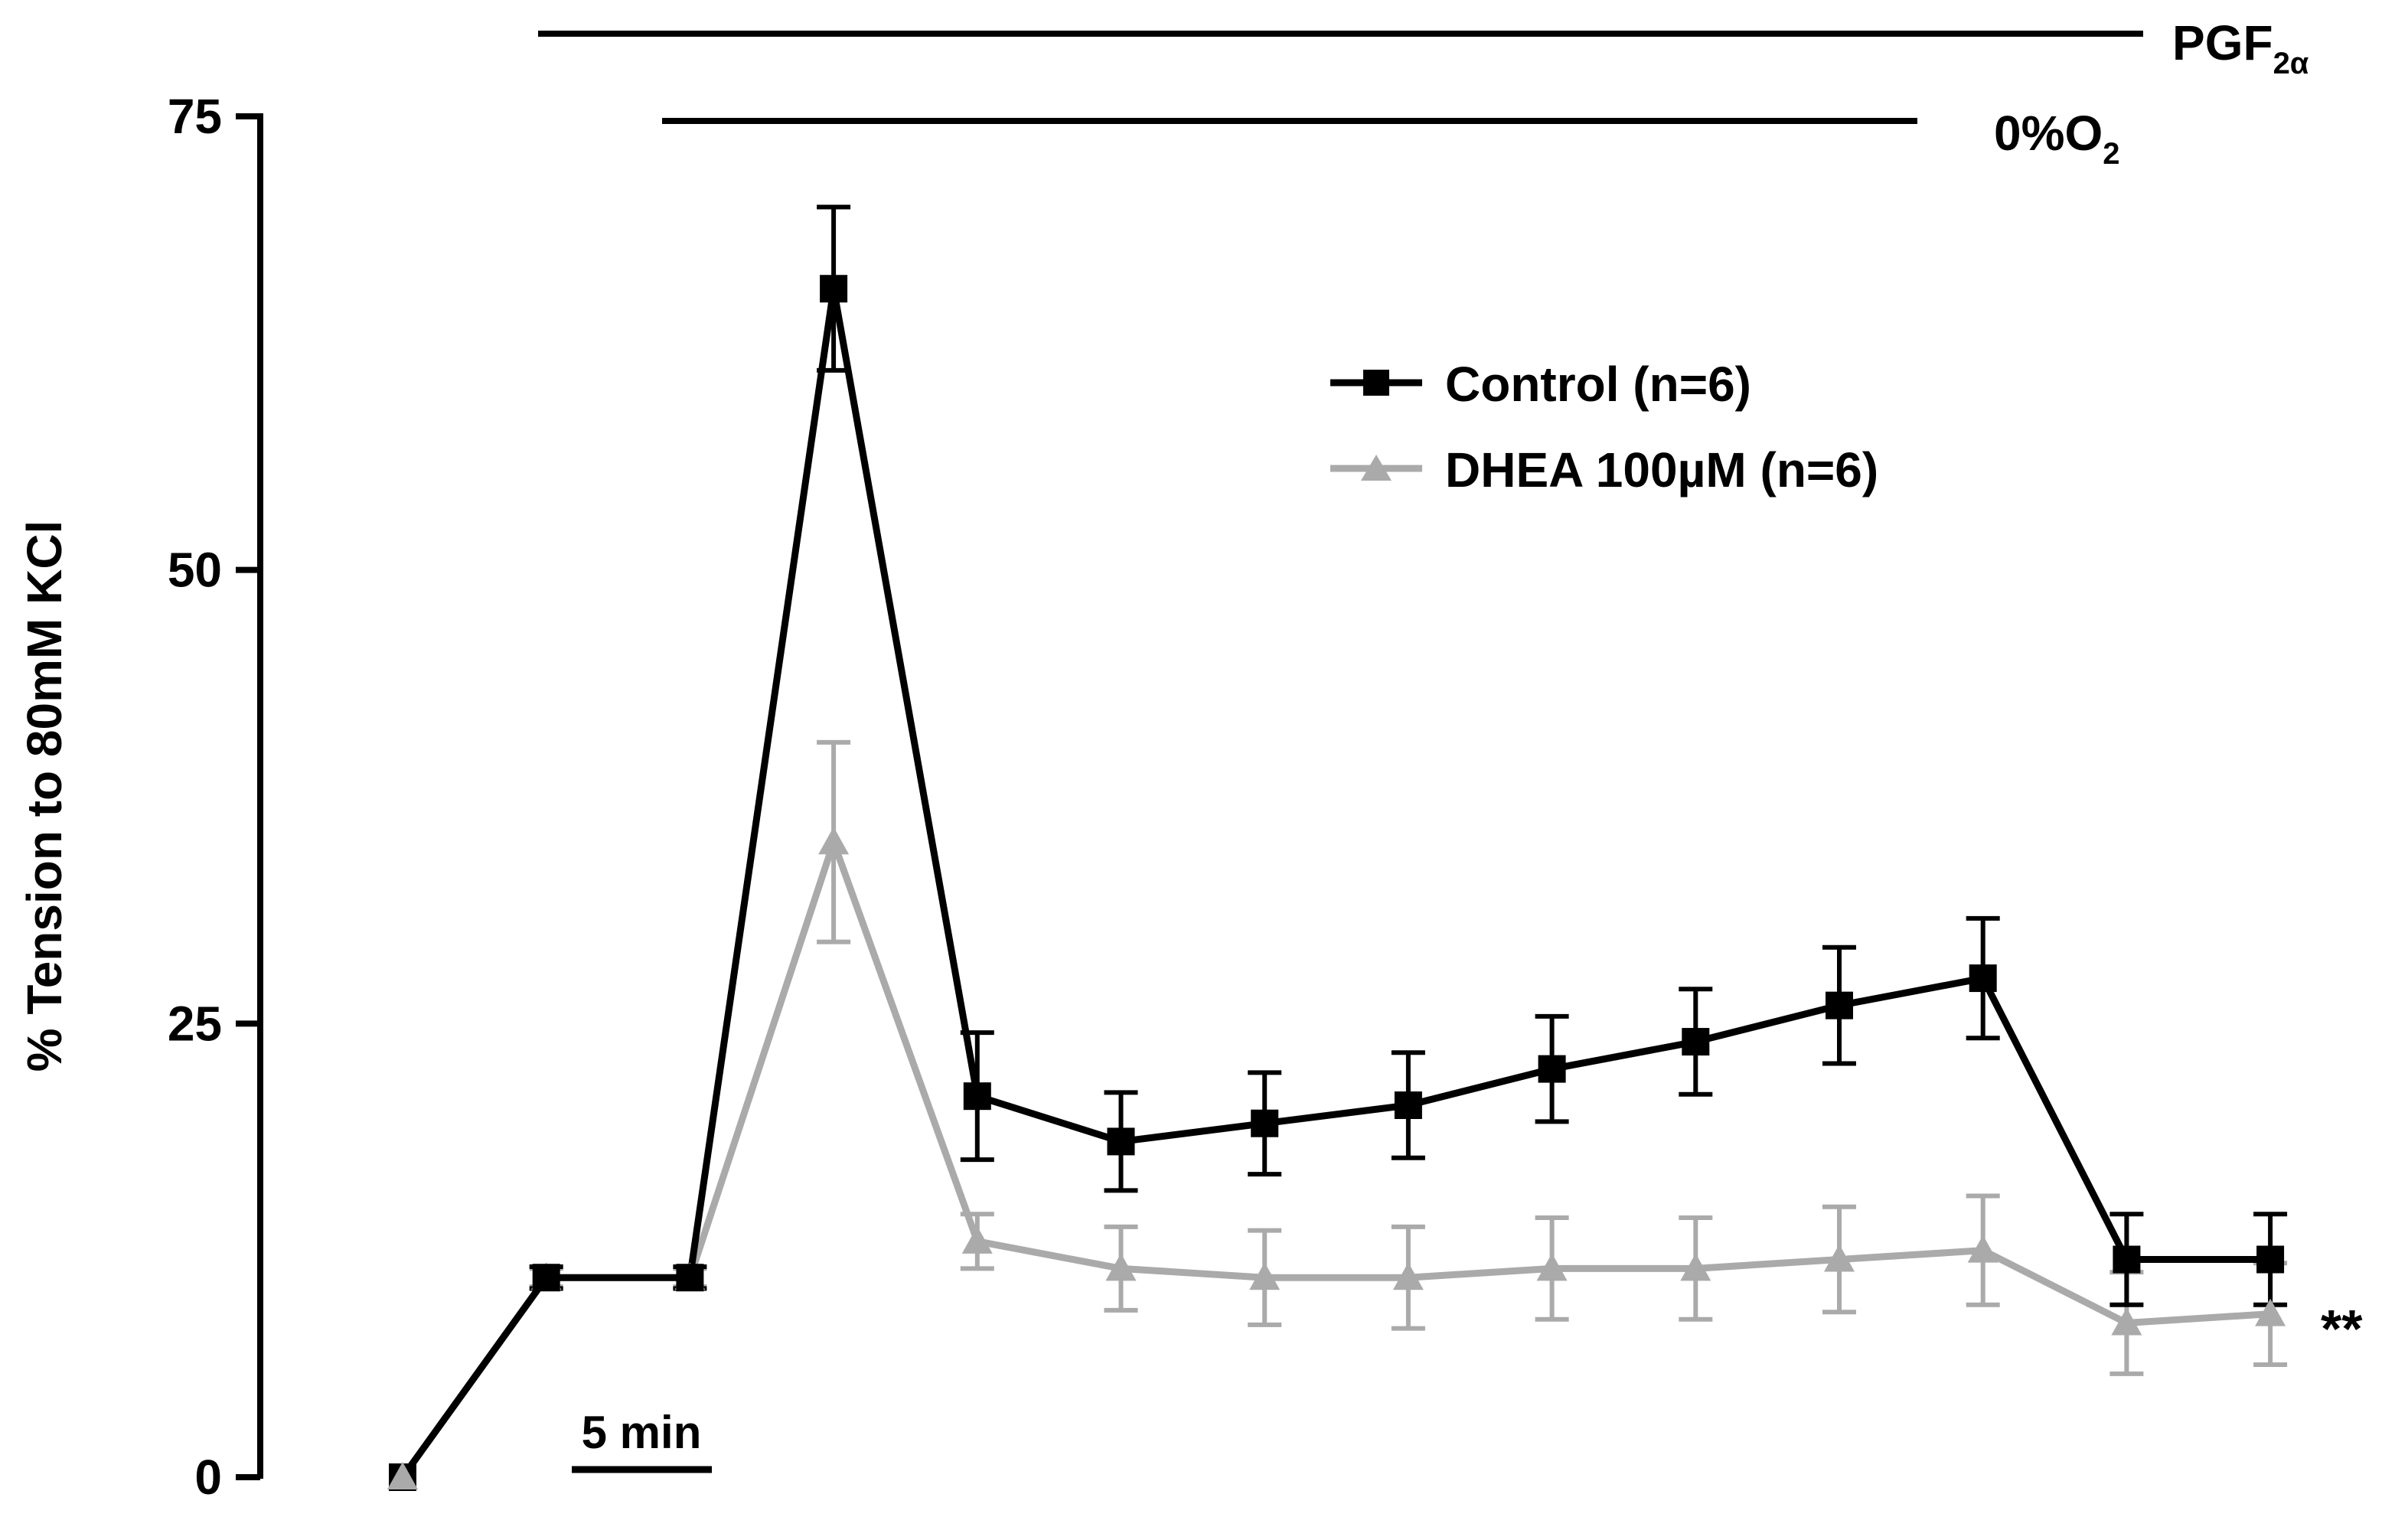 The height and width of the screenshot is (1517, 2408). What do you see at coordinates (2342, 1329) in the screenshot?
I see `significance-marker: **` at bounding box center [2342, 1329].